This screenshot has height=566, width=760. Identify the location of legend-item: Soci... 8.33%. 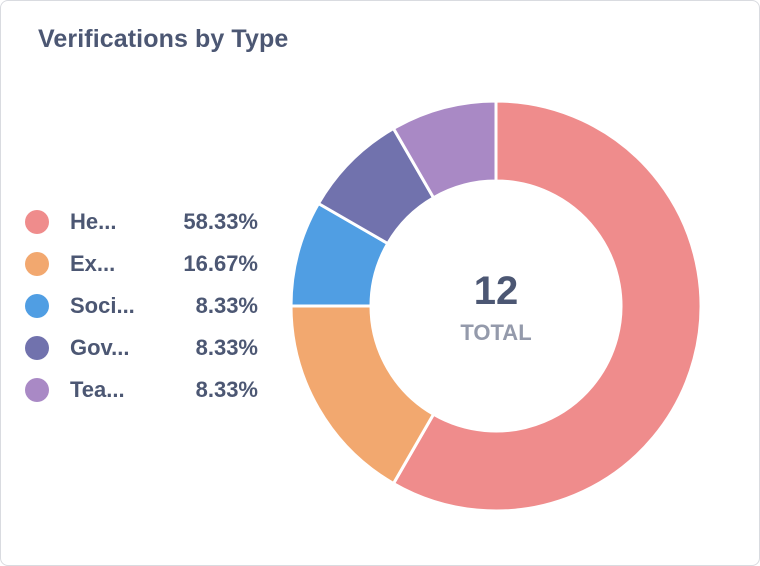
(145, 306).